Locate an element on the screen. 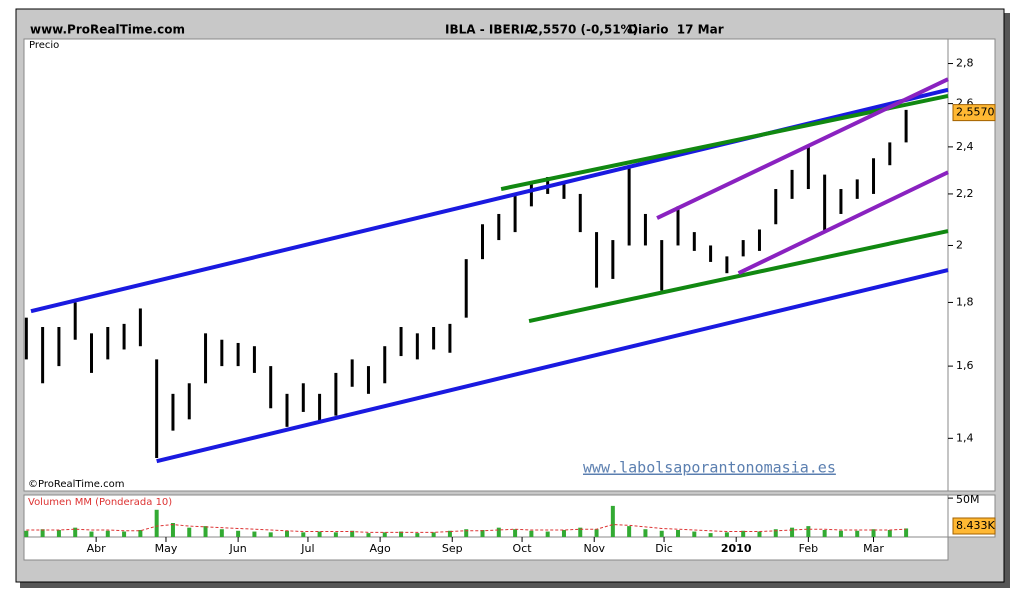  period: Diario 17 Mar is located at coordinates (676, 30).